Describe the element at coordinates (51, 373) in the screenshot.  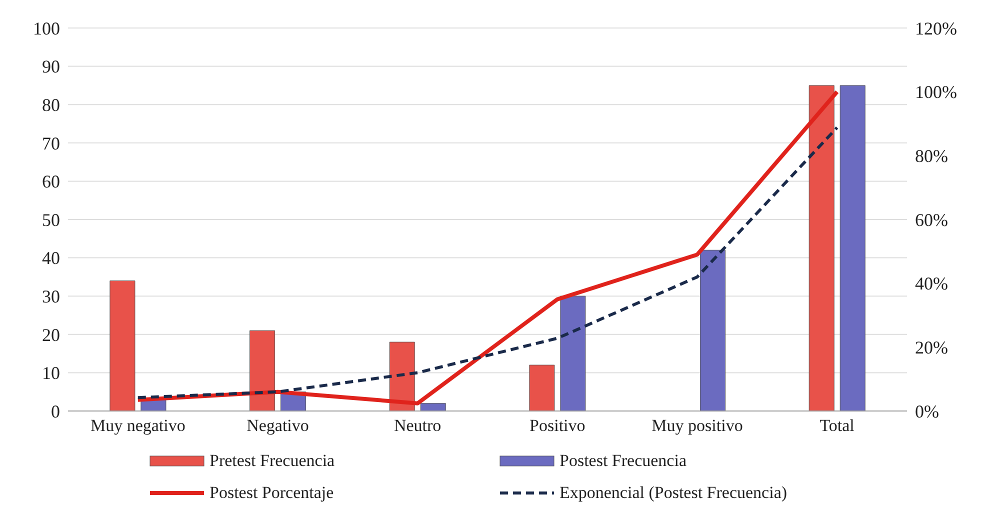
I see `y-tick-label: 10` at that location.